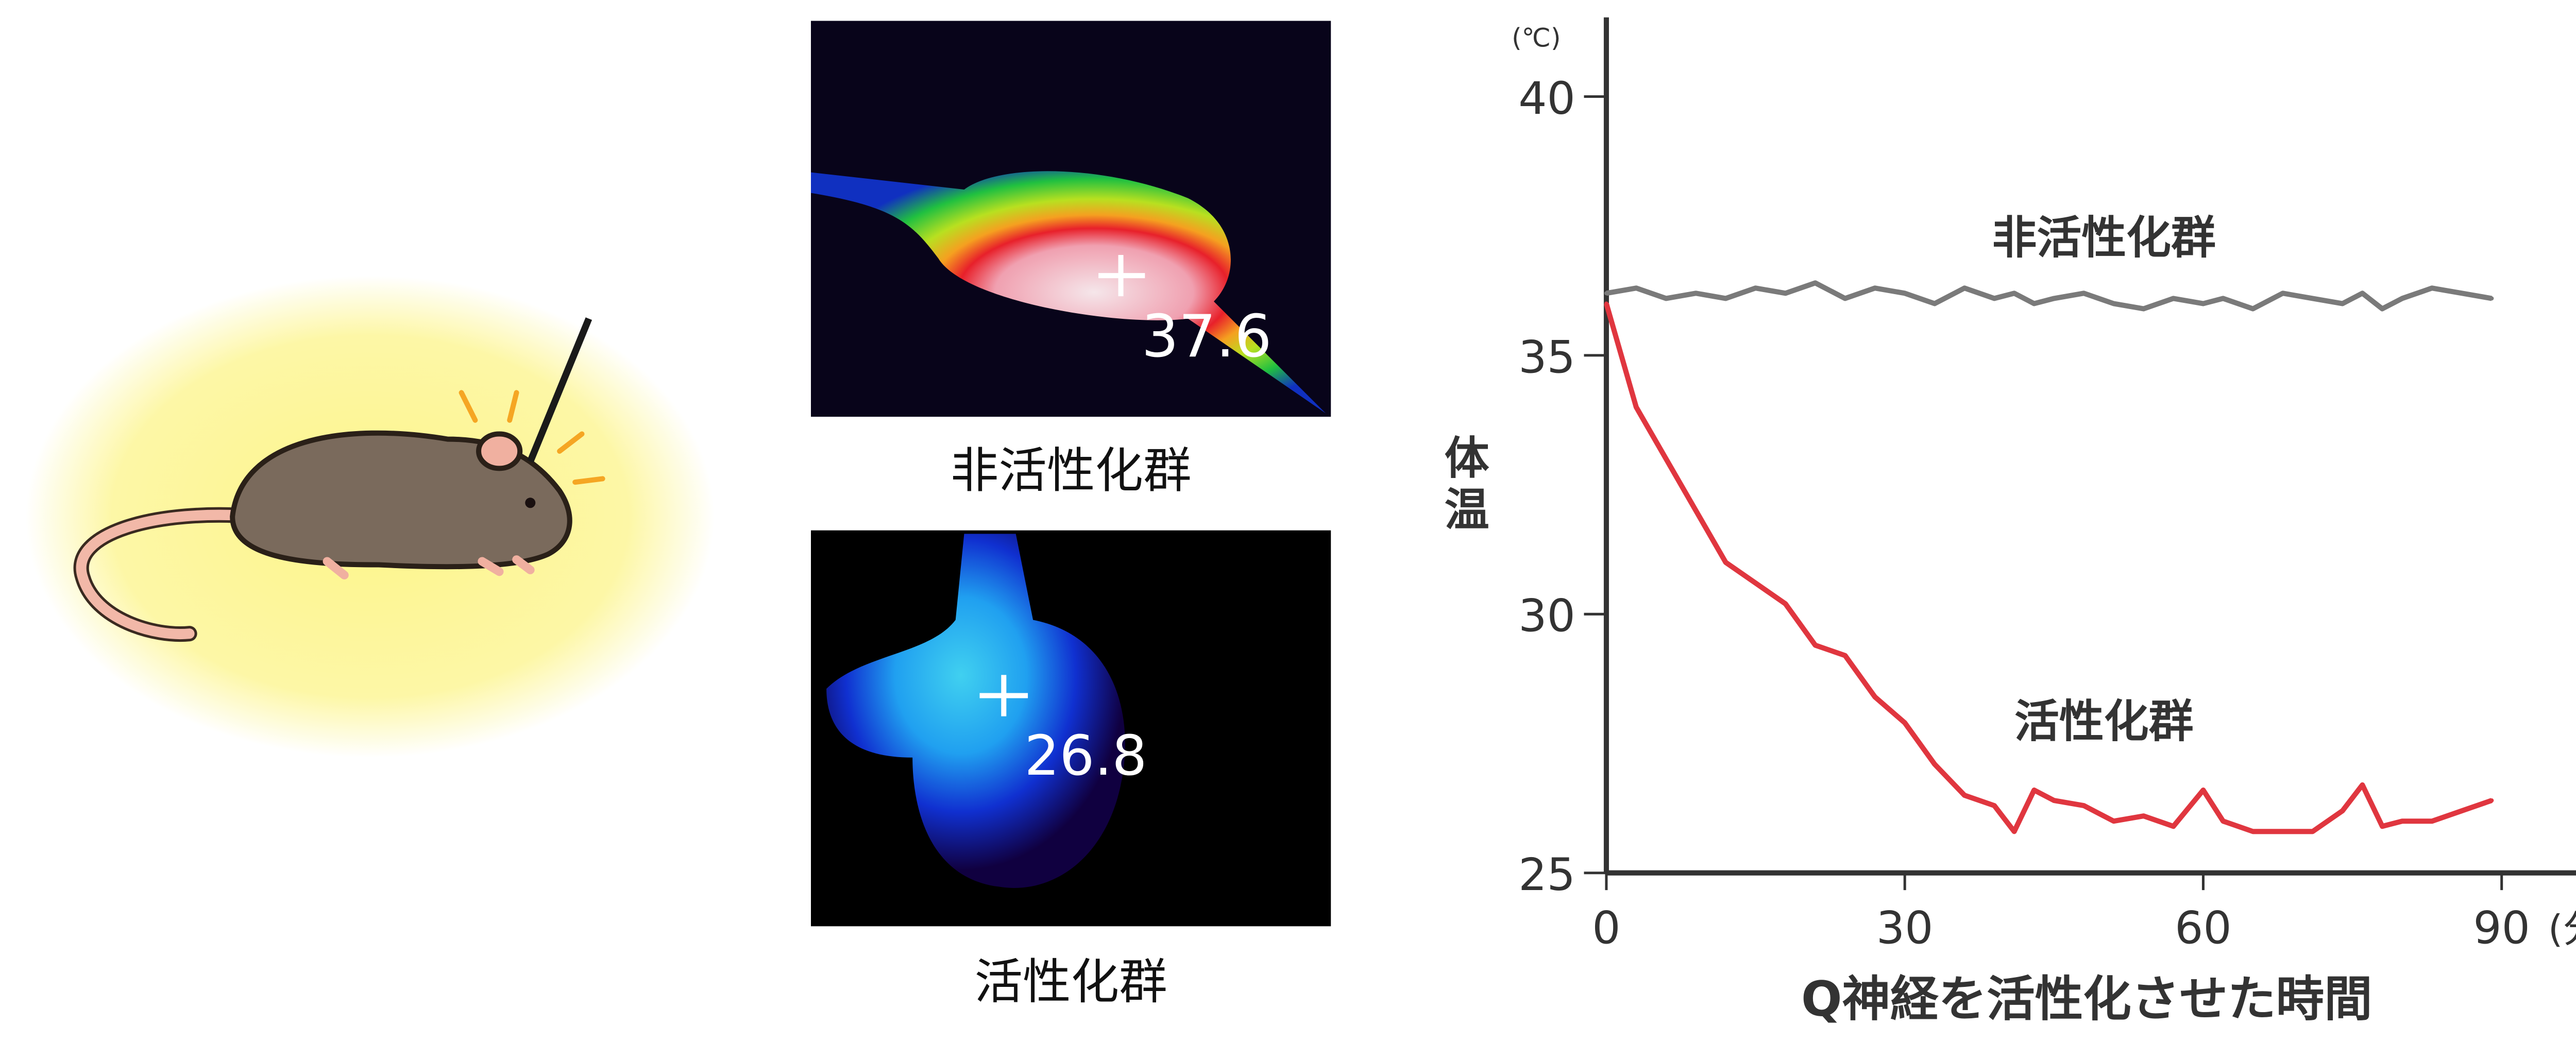 The height and width of the screenshot is (1059, 2576). Describe the element at coordinates (1071, 471) in the screenshot. I see `thermal-caption-inactive: 非活性化群` at that location.